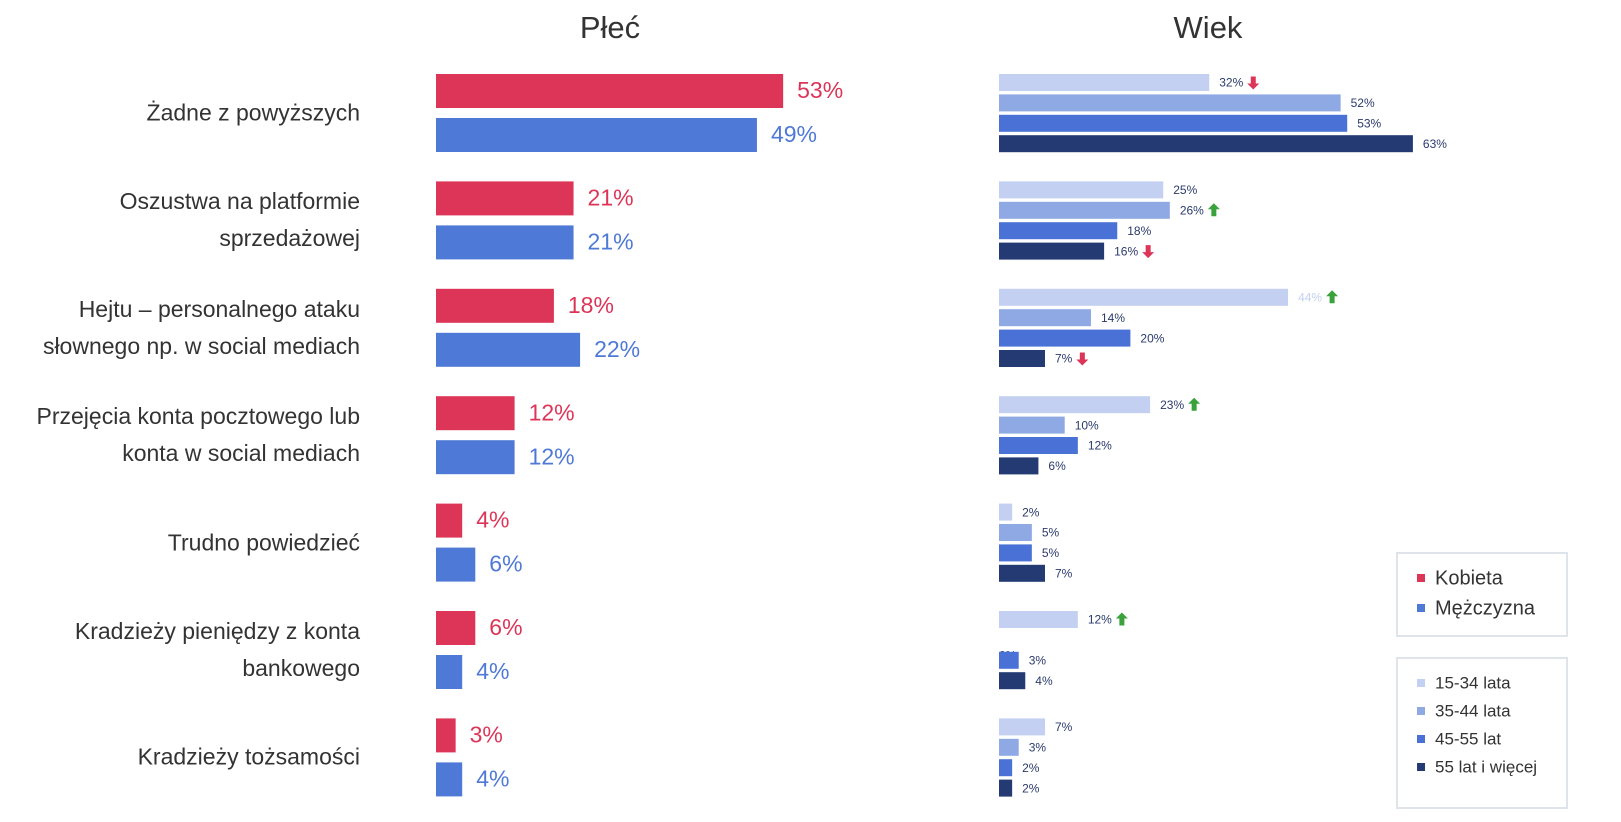 The image size is (1621, 822). What do you see at coordinates (253, 112) in the screenshot?
I see `category-label: Żadne z powyższych` at bounding box center [253, 112].